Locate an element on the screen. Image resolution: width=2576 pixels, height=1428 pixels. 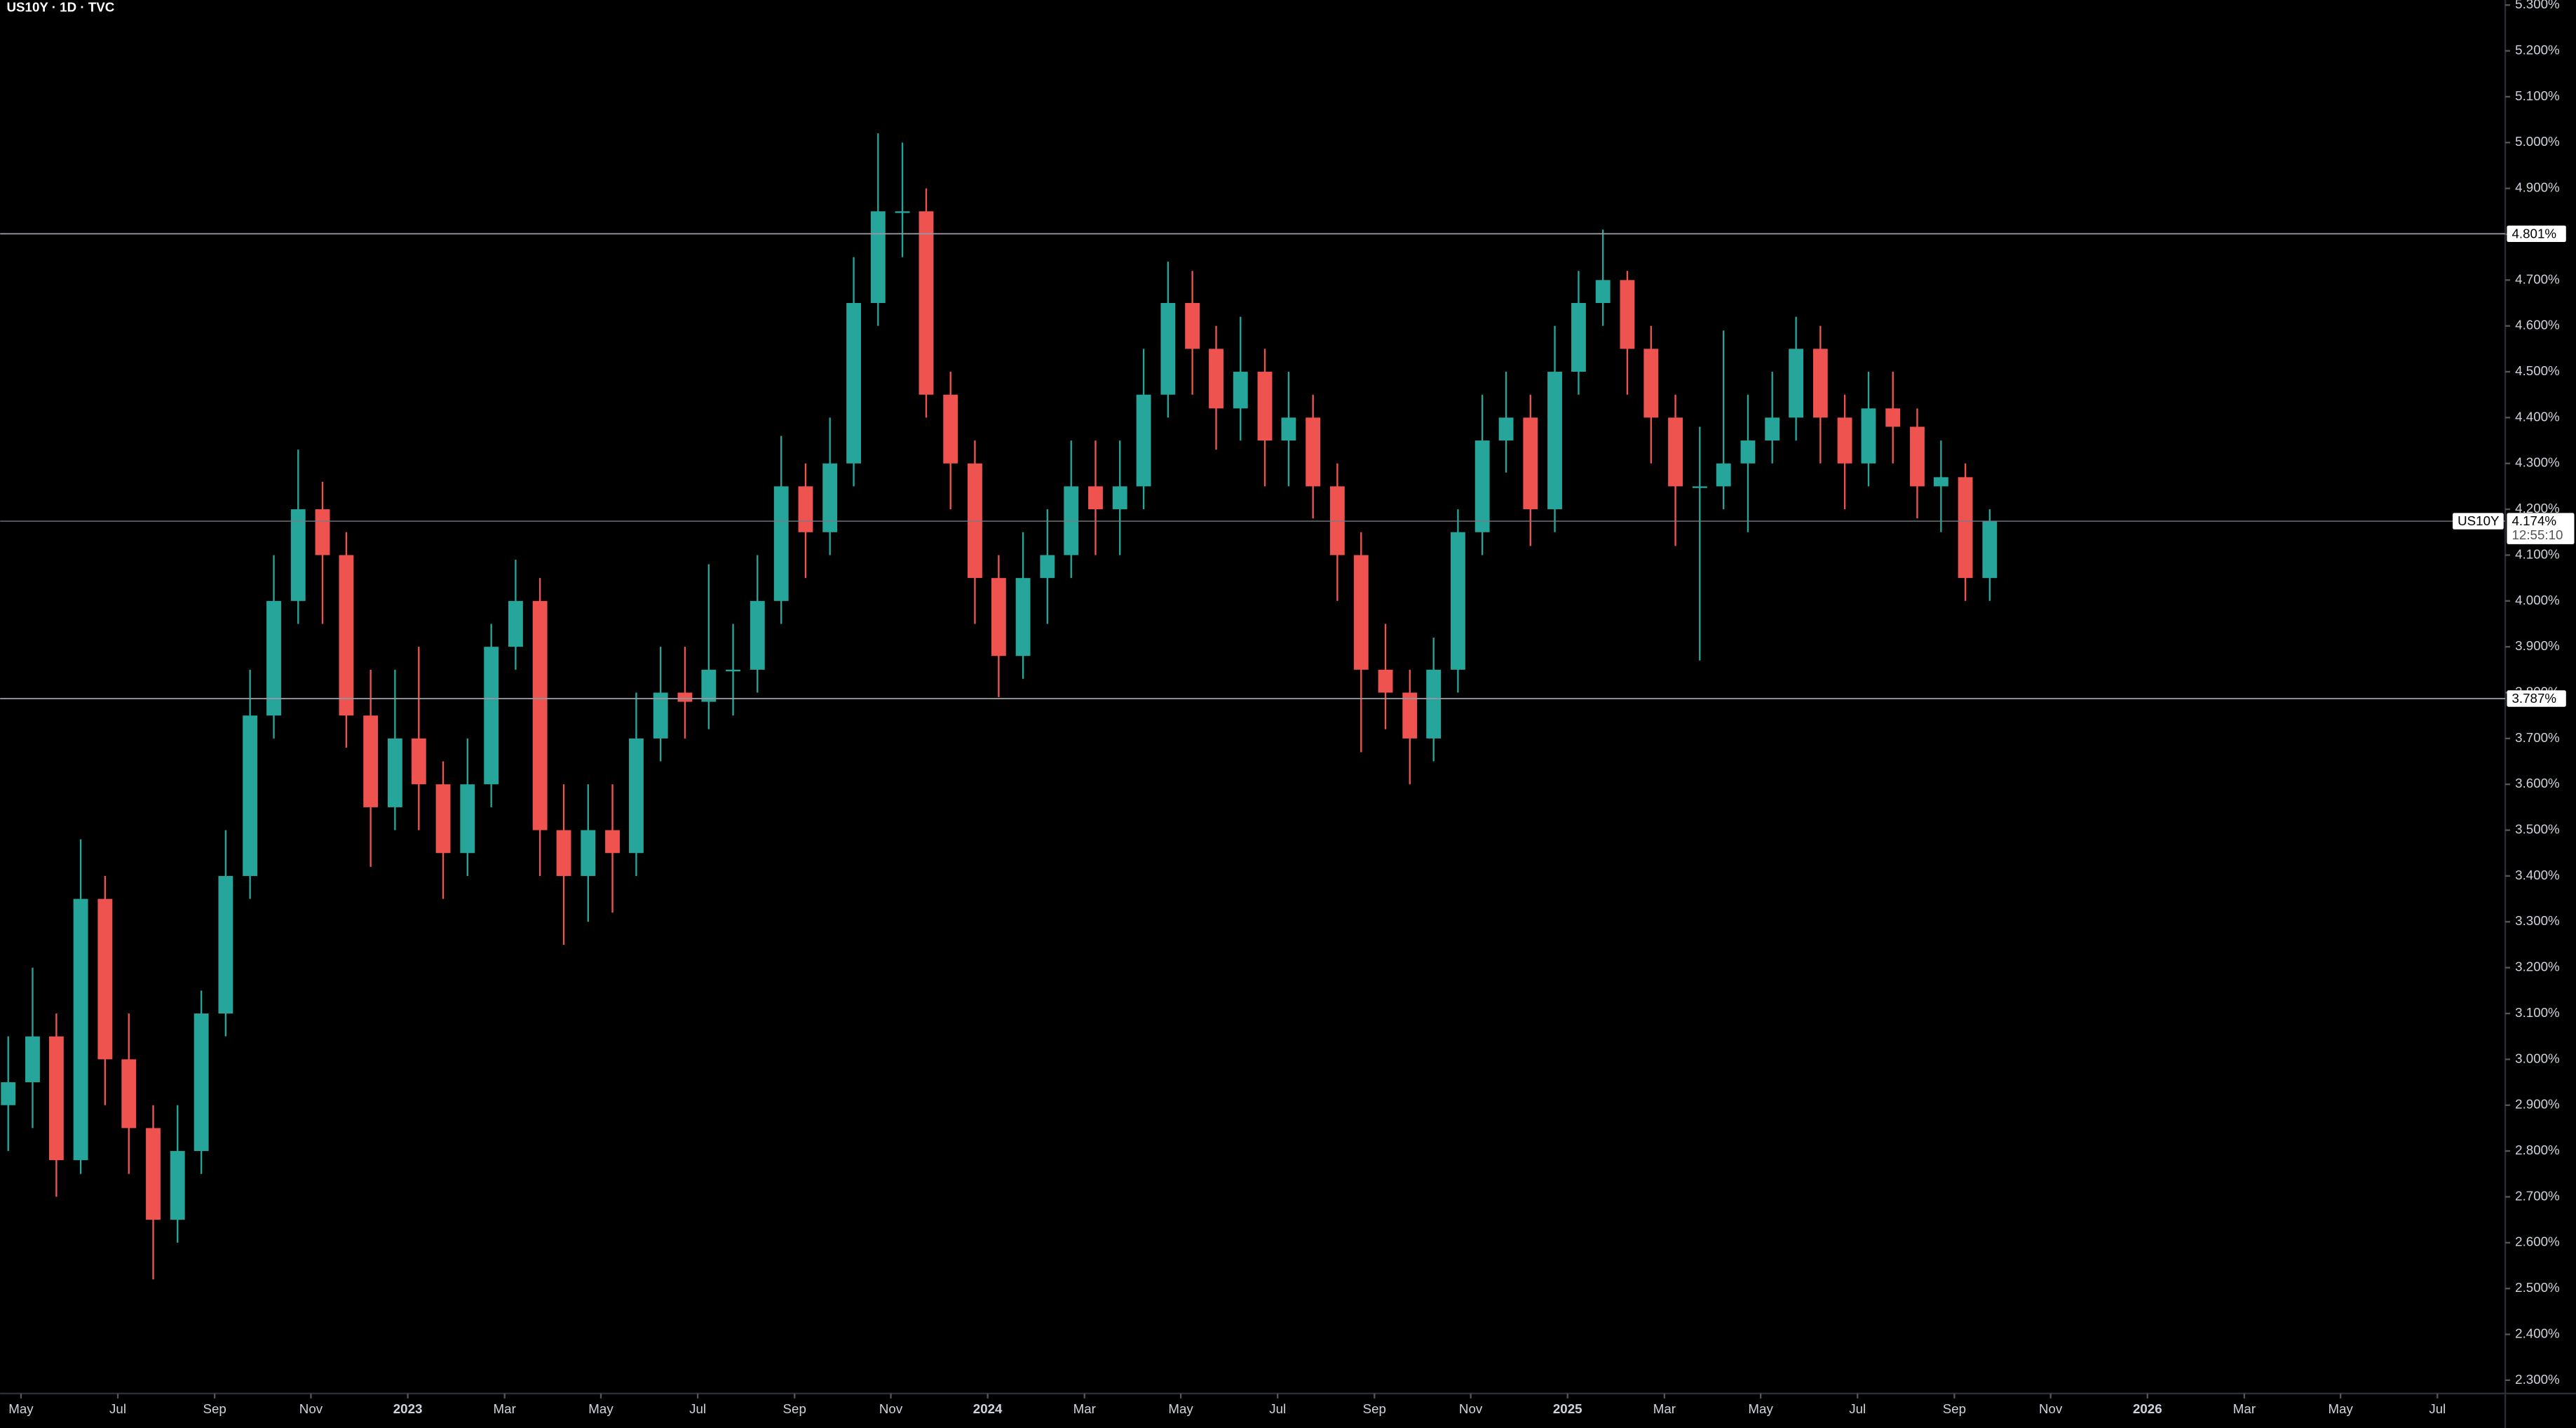
current-price-tag is located at coordinates (2541, 528).